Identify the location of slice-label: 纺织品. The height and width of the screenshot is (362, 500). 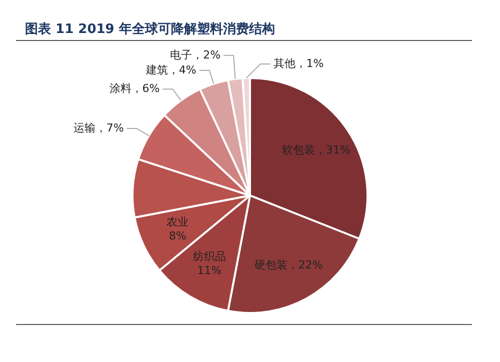
(209, 257).